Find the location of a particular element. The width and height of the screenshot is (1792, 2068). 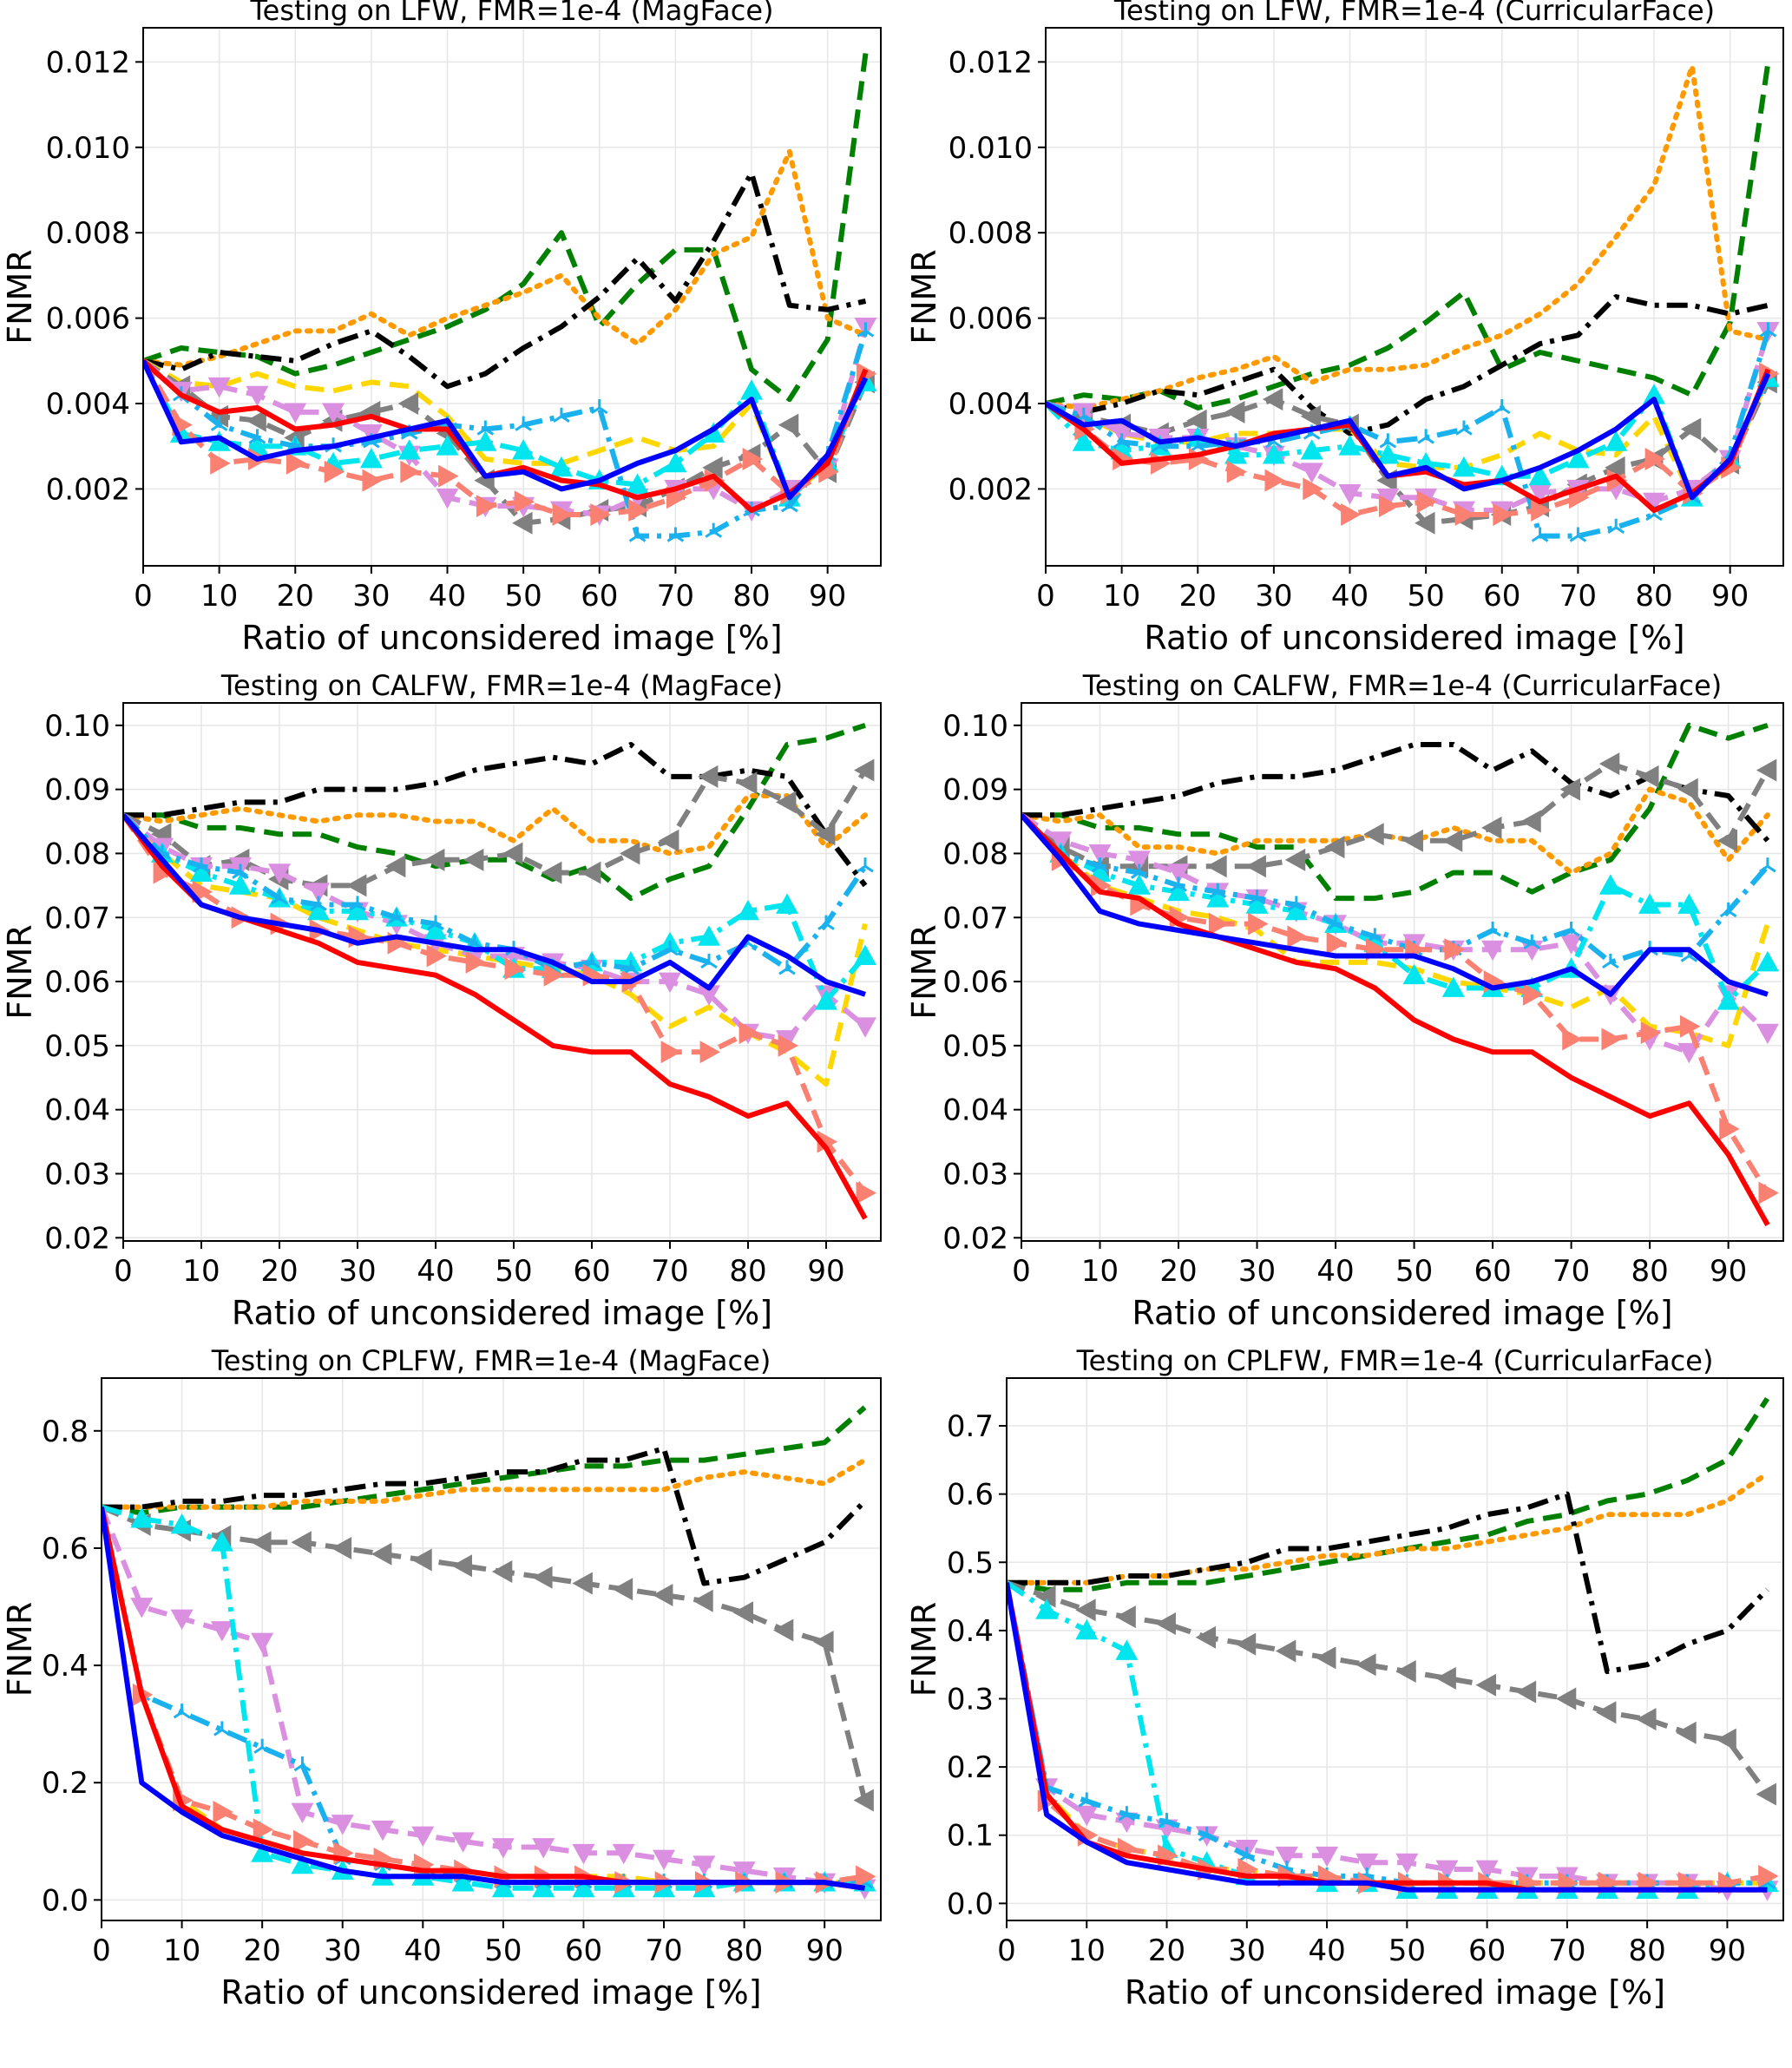

y-tick-label: 0.002 is located at coordinates (991, 490).